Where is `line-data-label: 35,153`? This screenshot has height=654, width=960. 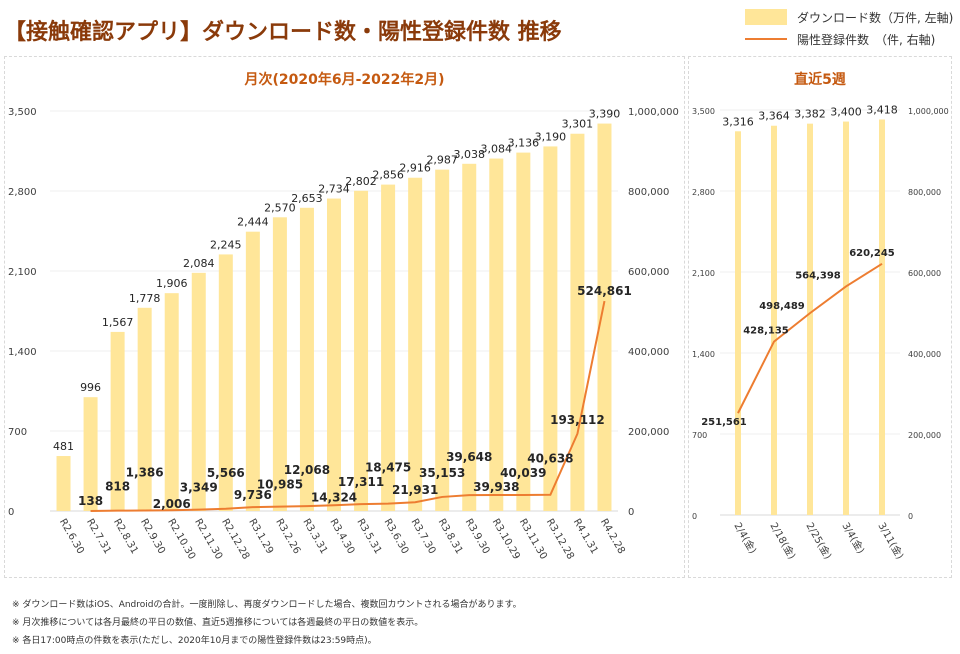 line-data-label: 35,153 is located at coordinates (442, 473).